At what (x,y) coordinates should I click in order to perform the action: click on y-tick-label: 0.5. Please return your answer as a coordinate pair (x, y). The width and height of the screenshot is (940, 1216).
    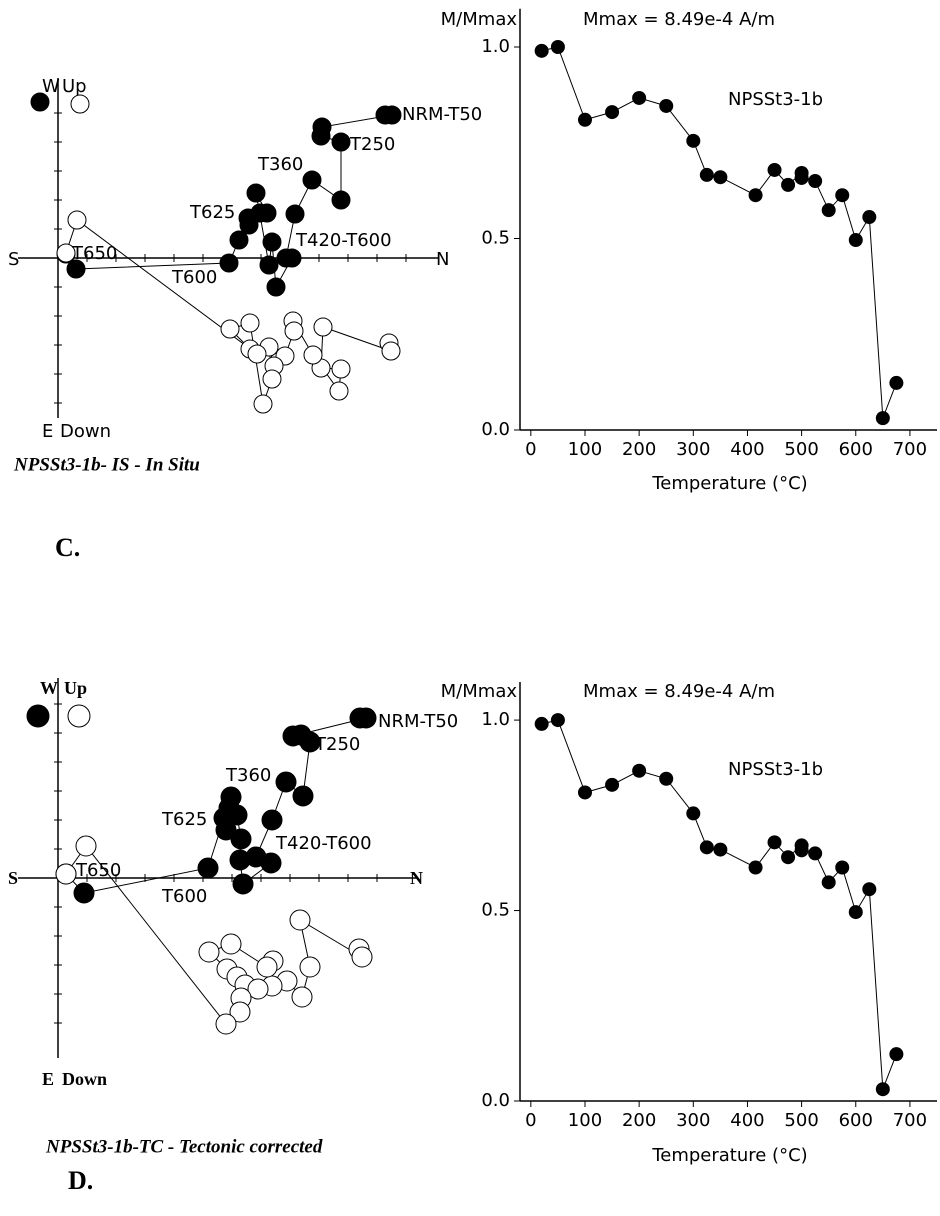
    Looking at the image, I should click on (495, 910).